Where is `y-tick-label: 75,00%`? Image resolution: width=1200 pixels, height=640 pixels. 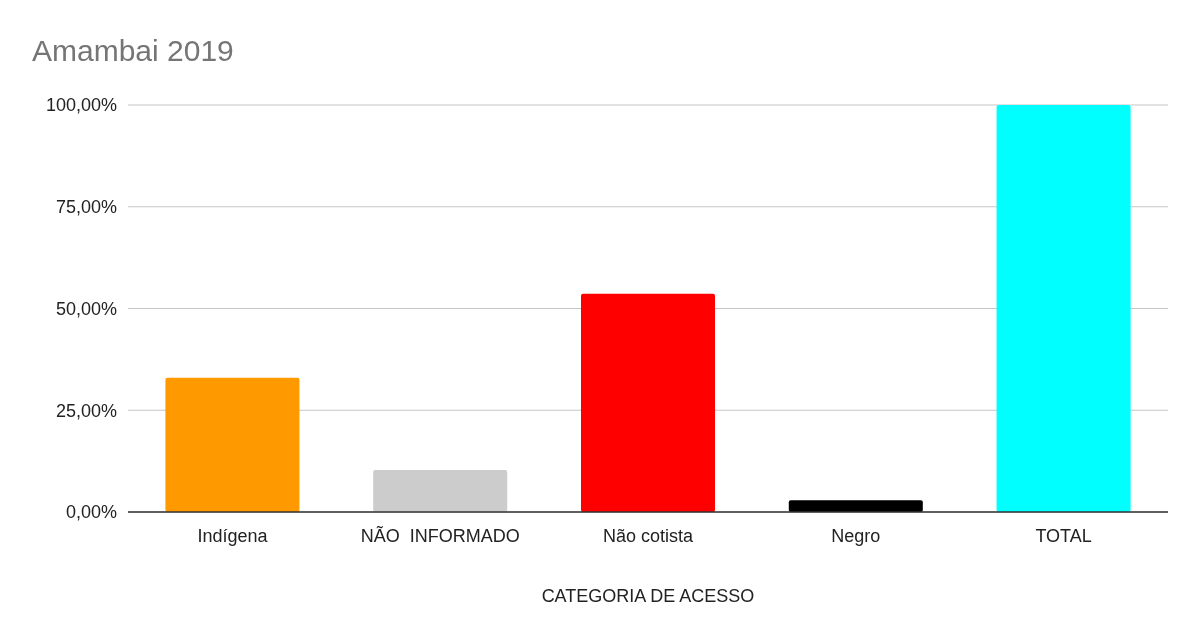 y-tick-label: 75,00% is located at coordinates (86, 207).